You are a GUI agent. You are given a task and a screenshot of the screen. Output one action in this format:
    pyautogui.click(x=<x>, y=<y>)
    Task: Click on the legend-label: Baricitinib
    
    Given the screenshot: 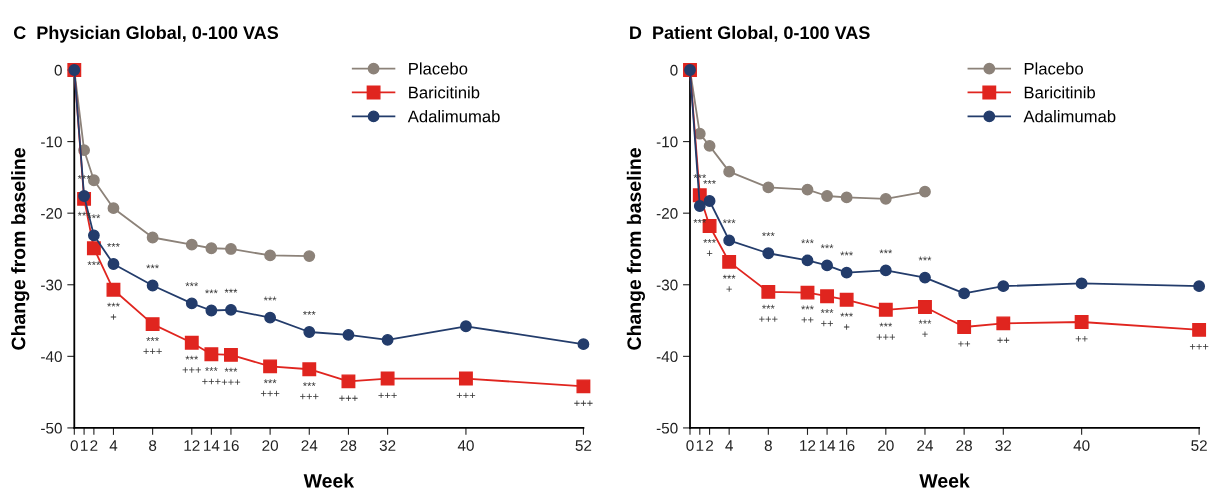 What is the action you would take?
    pyautogui.click(x=1060, y=92)
    